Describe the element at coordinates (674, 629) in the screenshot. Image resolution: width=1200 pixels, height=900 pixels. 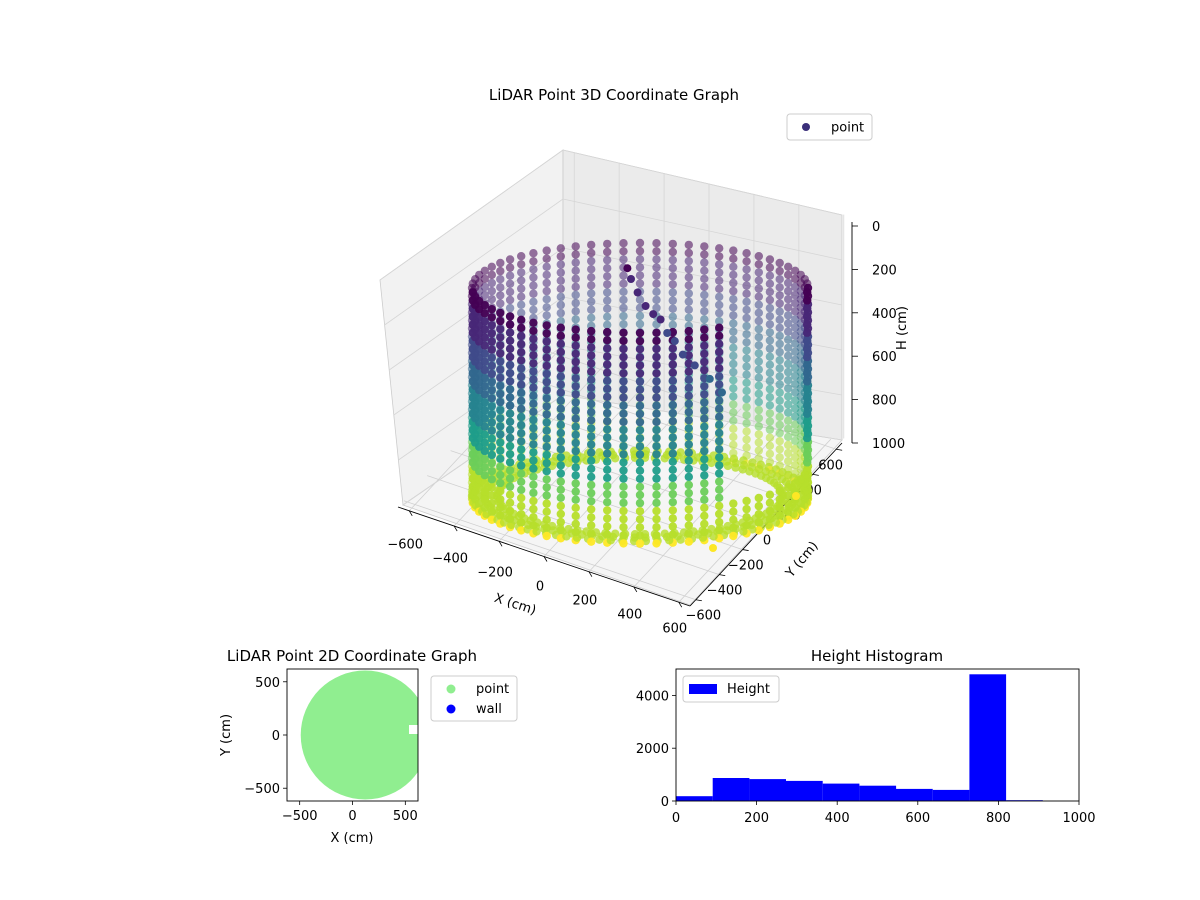
I see `chart-3d-x-tick-label: 600` at that location.